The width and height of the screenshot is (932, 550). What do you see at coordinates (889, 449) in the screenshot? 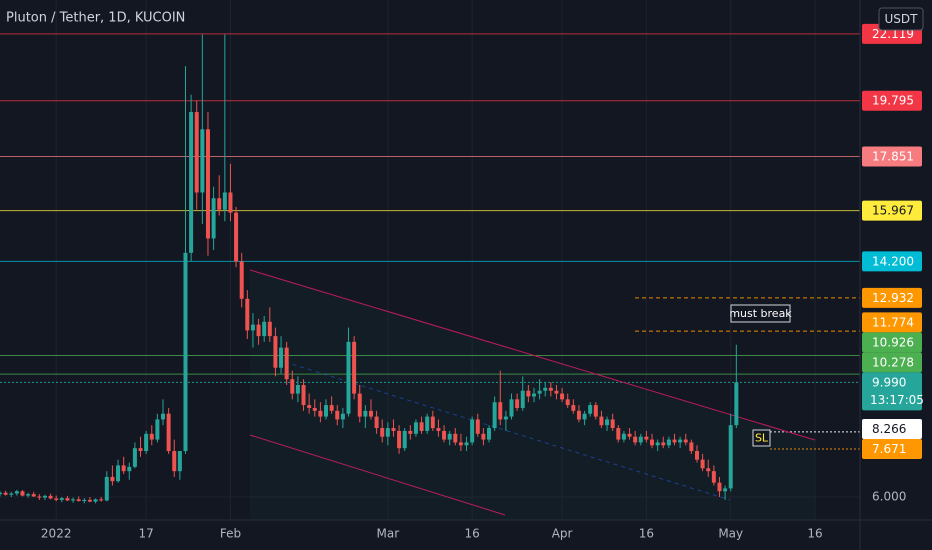
I see `price-label: 7.671` at bounding box center [889, 449].